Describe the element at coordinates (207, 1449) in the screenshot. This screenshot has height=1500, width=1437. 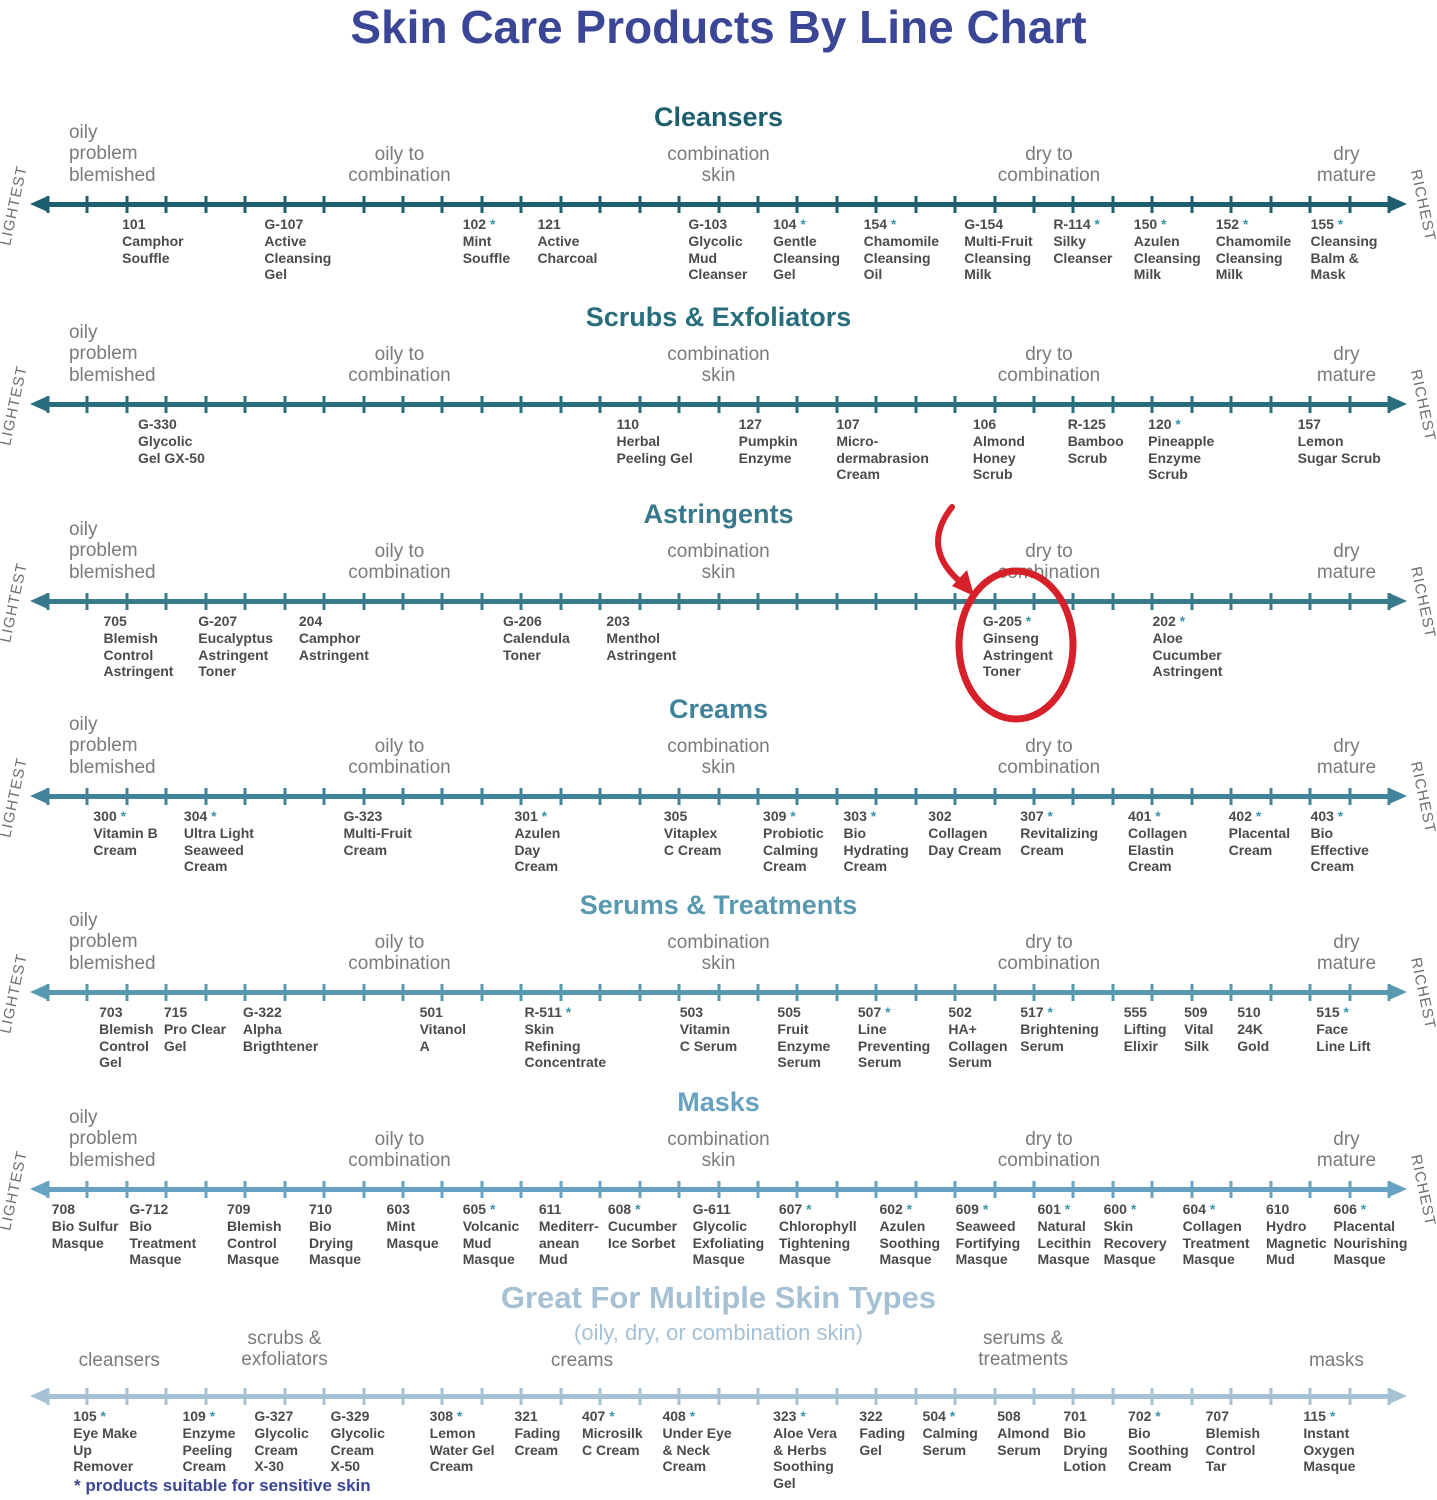
I see `product-name-line: Peeling` at that location.